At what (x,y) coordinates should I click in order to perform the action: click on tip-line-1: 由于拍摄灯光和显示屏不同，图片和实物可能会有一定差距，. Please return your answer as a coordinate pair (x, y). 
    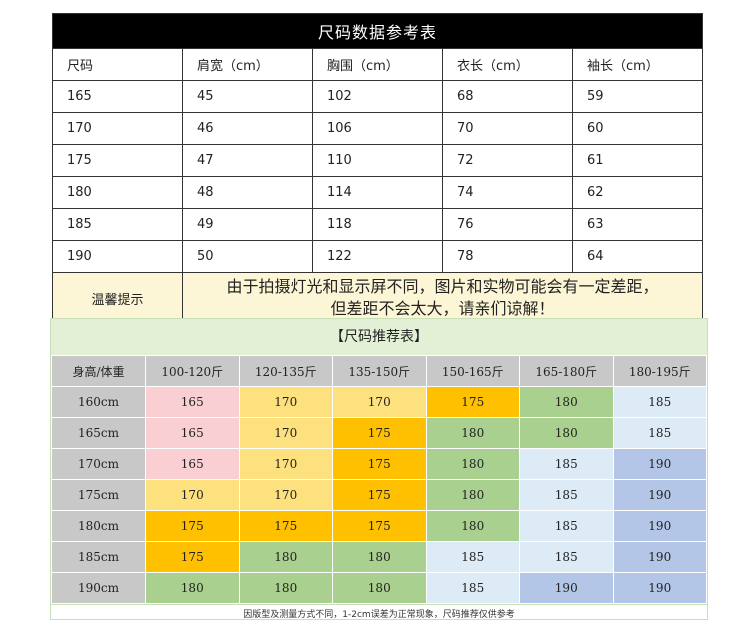
    Looking at the image, I should click on (442, 286).